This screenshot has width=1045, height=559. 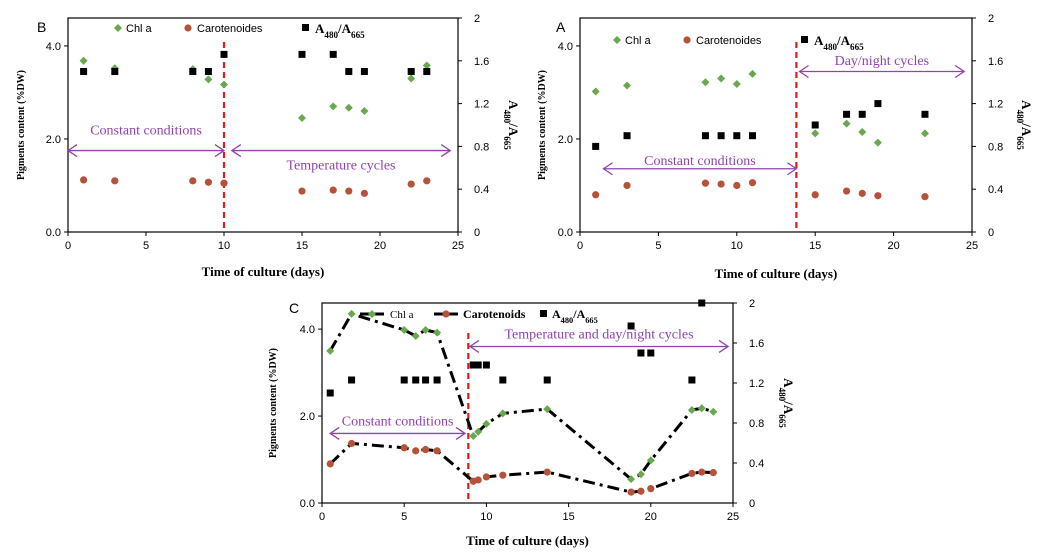 I want to click on y-axis-label: Pigments content (%DW), so click(x=21, y=125).